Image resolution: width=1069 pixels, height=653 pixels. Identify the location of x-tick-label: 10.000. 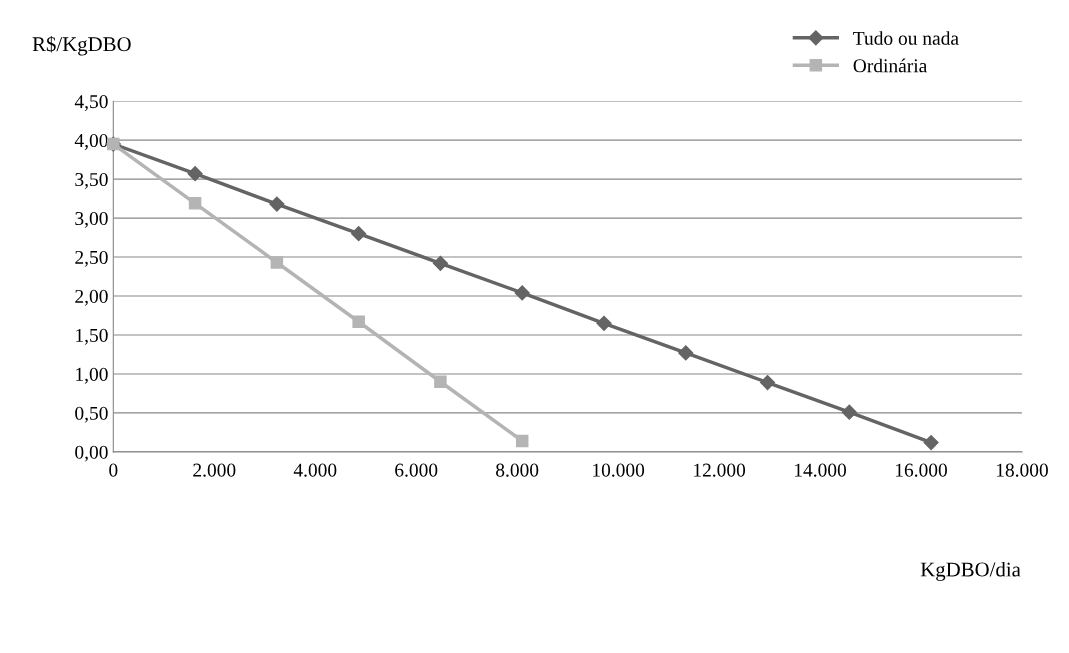
(619, 470).